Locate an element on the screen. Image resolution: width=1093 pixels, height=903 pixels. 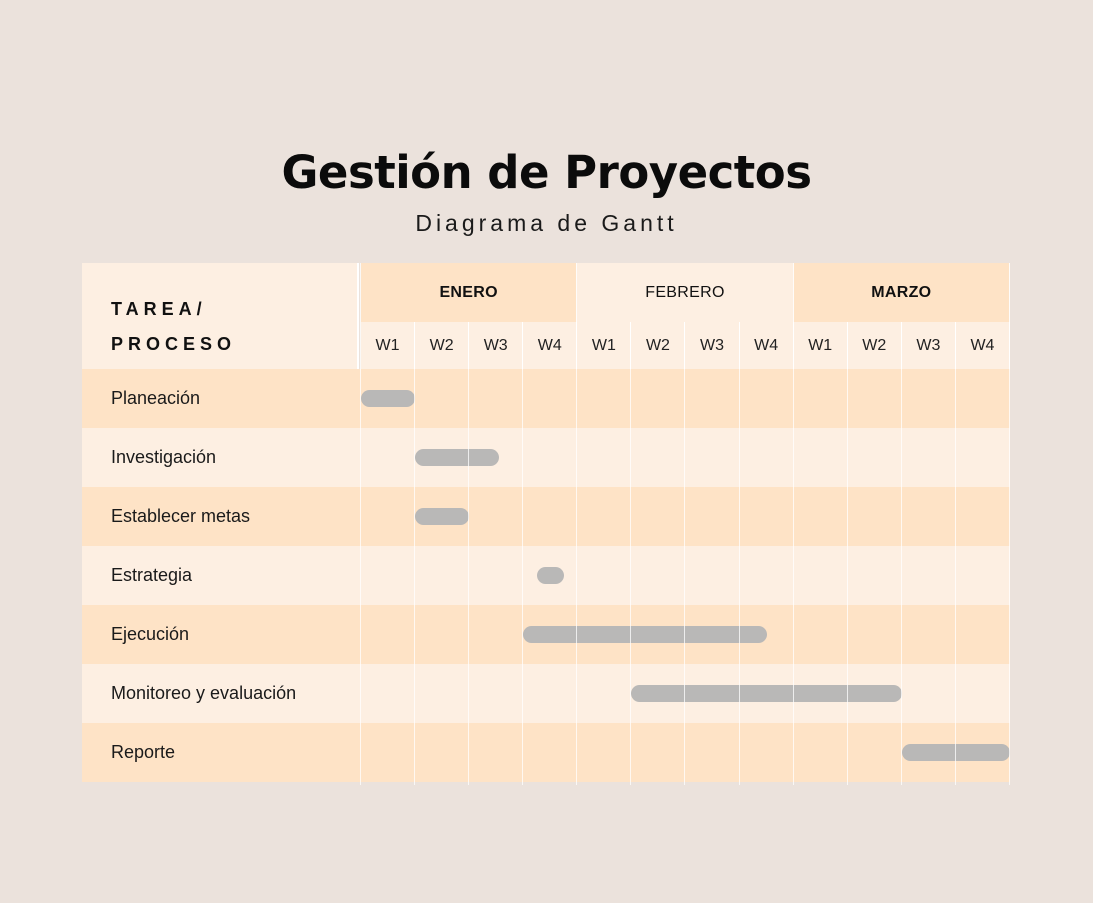
task-row: Ejecución is located at coordinates (546, 634).